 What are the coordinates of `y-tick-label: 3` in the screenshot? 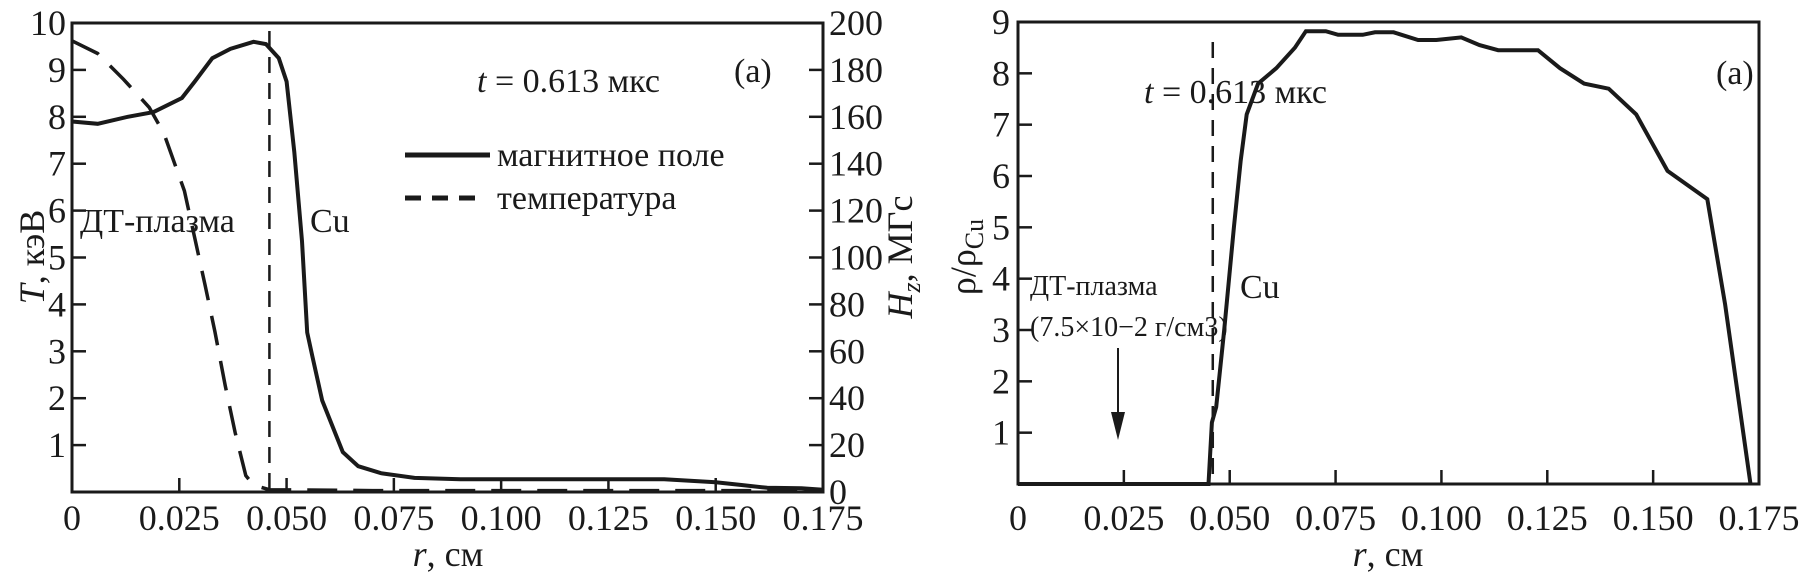 It's located at (1001, 330).